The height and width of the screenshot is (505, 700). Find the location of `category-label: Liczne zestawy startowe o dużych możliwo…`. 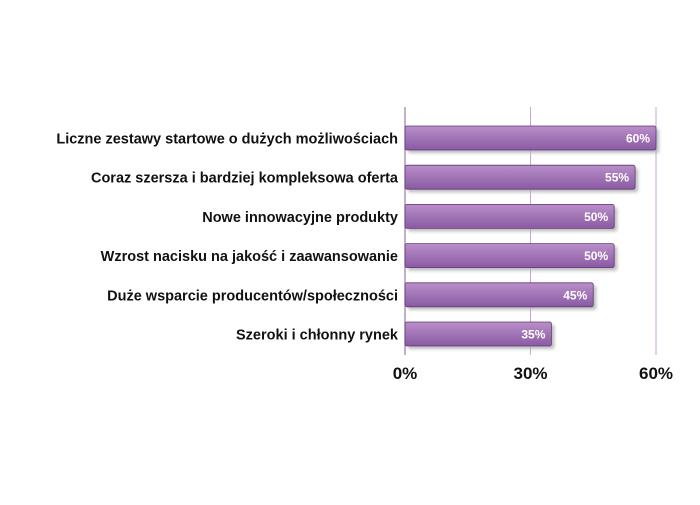

category-label: Liczne zestawy startowe o dużych możliwo… is located at coordinates (227, 140).